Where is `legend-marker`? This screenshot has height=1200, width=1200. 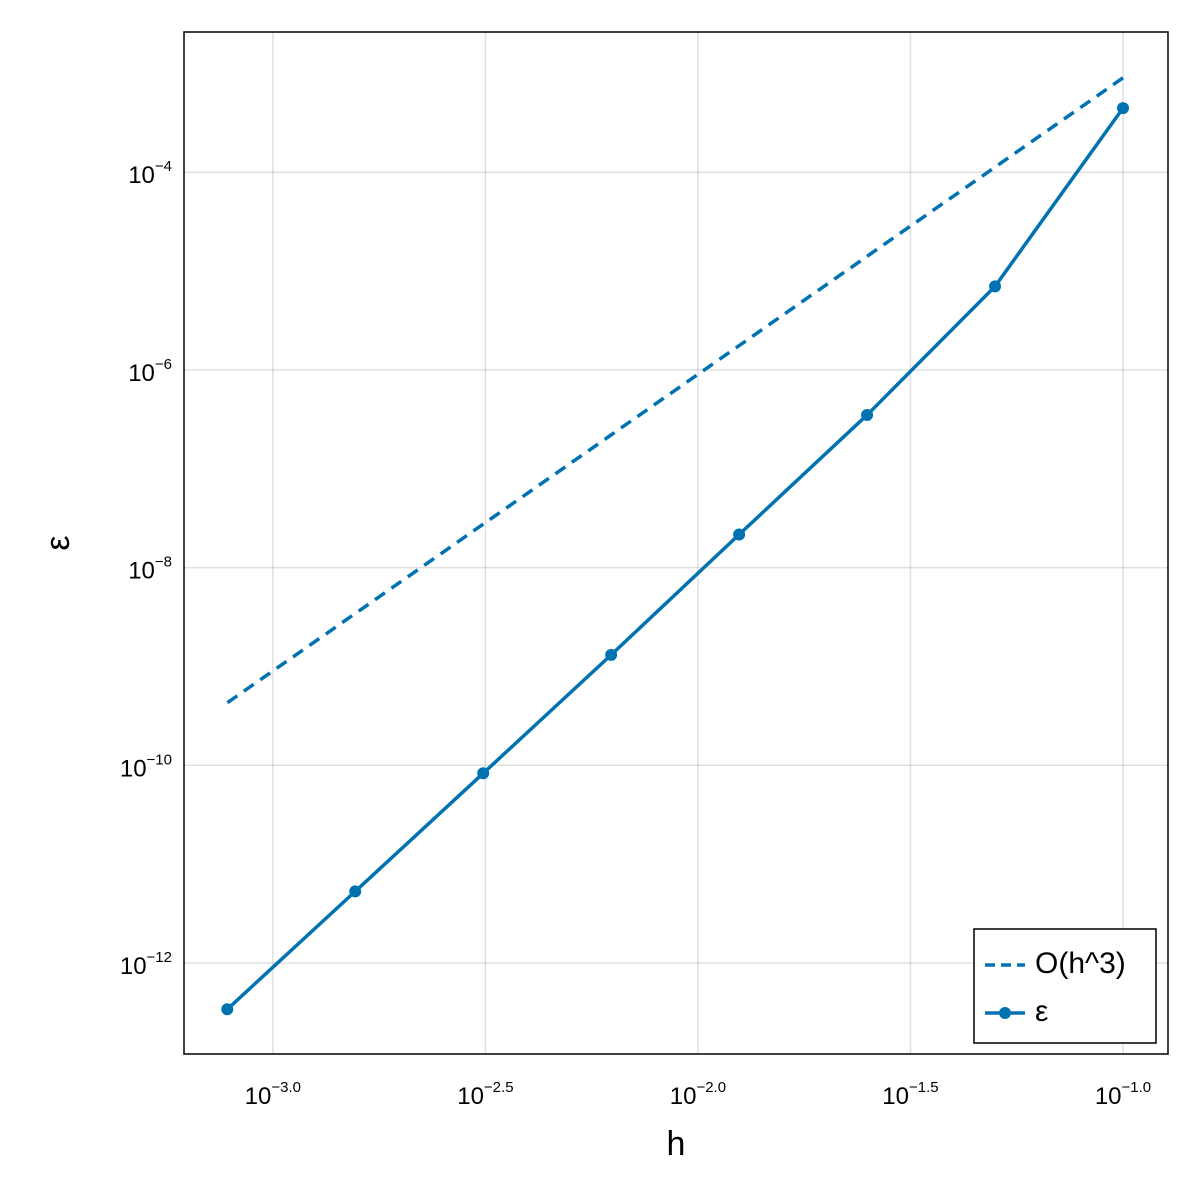 legend-marker is located at coordinates (1005, 1013).